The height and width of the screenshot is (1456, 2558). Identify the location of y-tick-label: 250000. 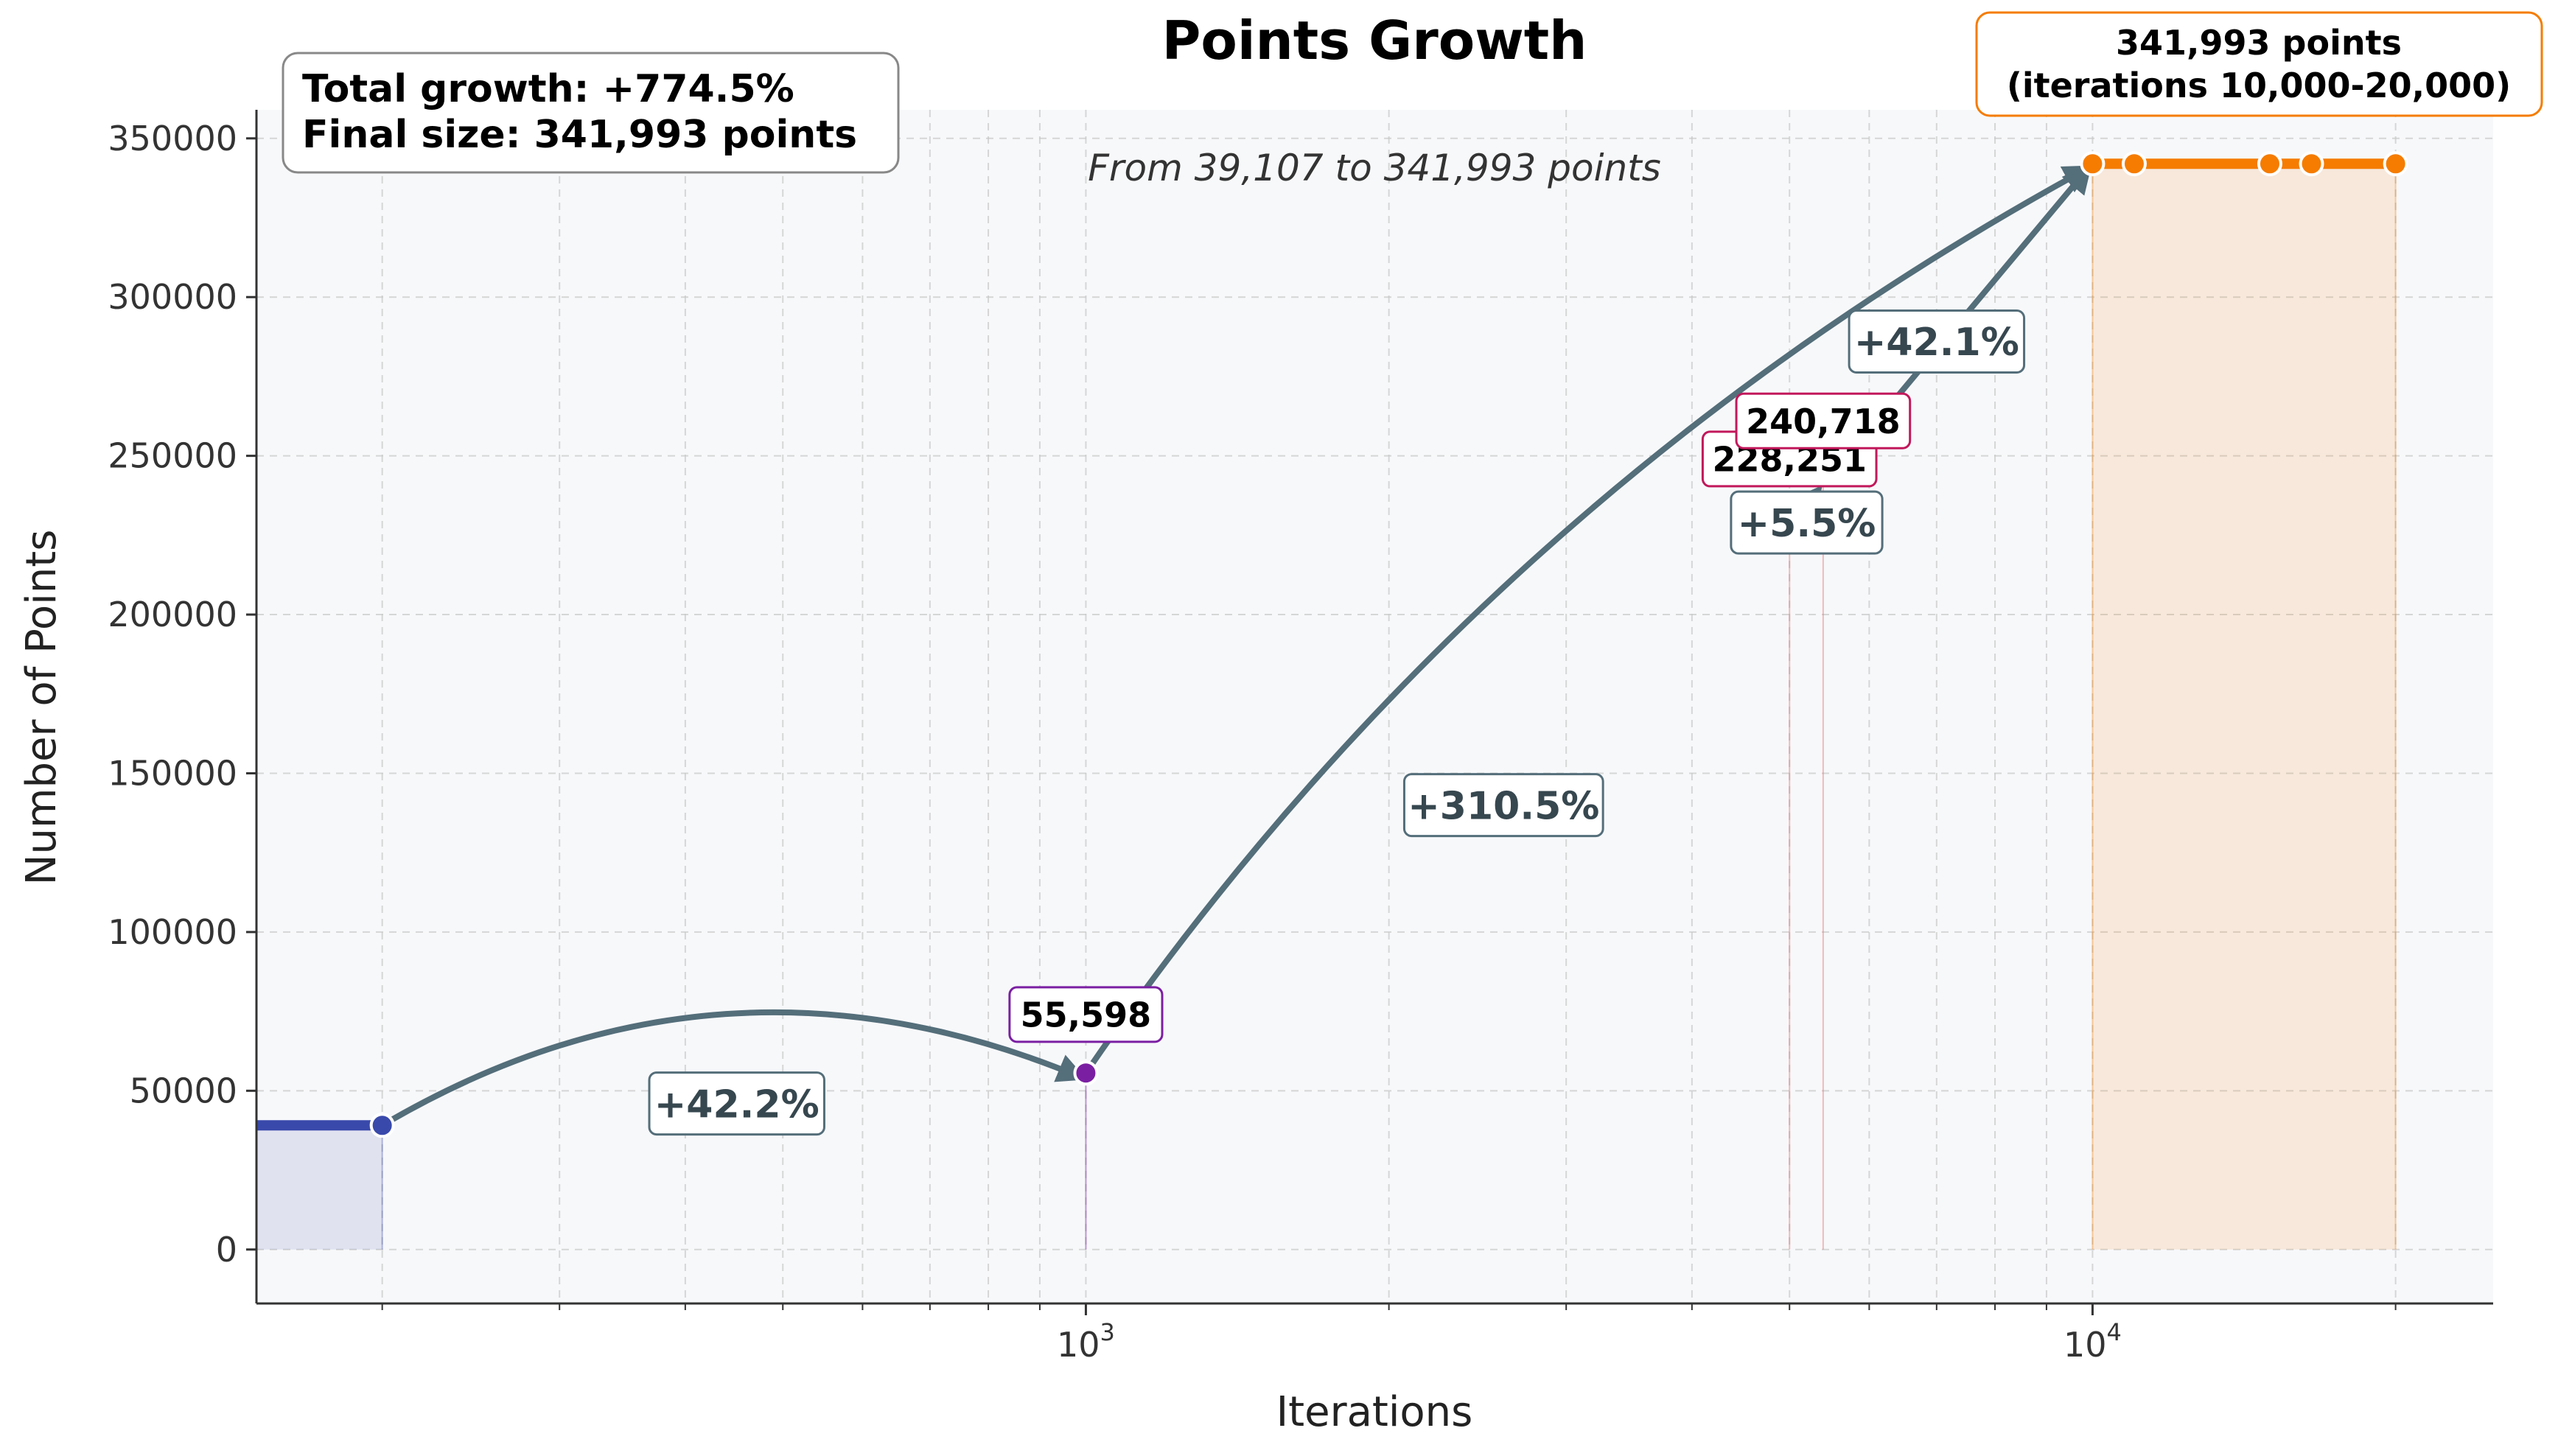
(172, 456).